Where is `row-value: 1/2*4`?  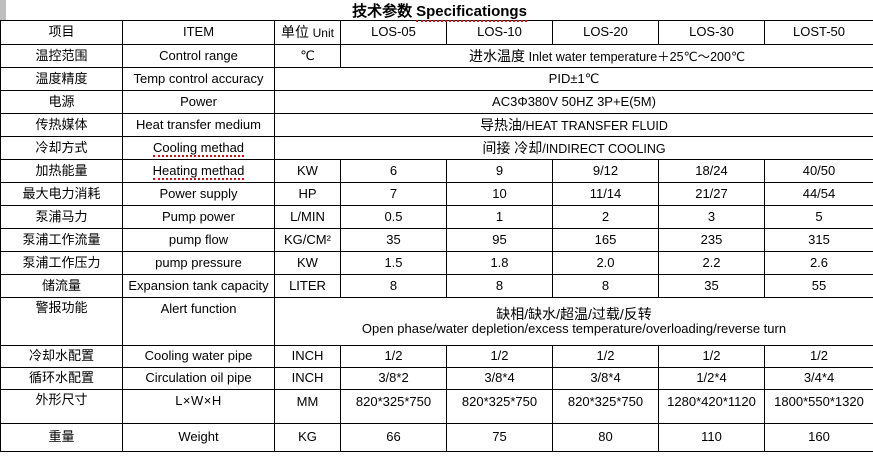 row-value: 1/2*4 is located at coordinates (711, 378).